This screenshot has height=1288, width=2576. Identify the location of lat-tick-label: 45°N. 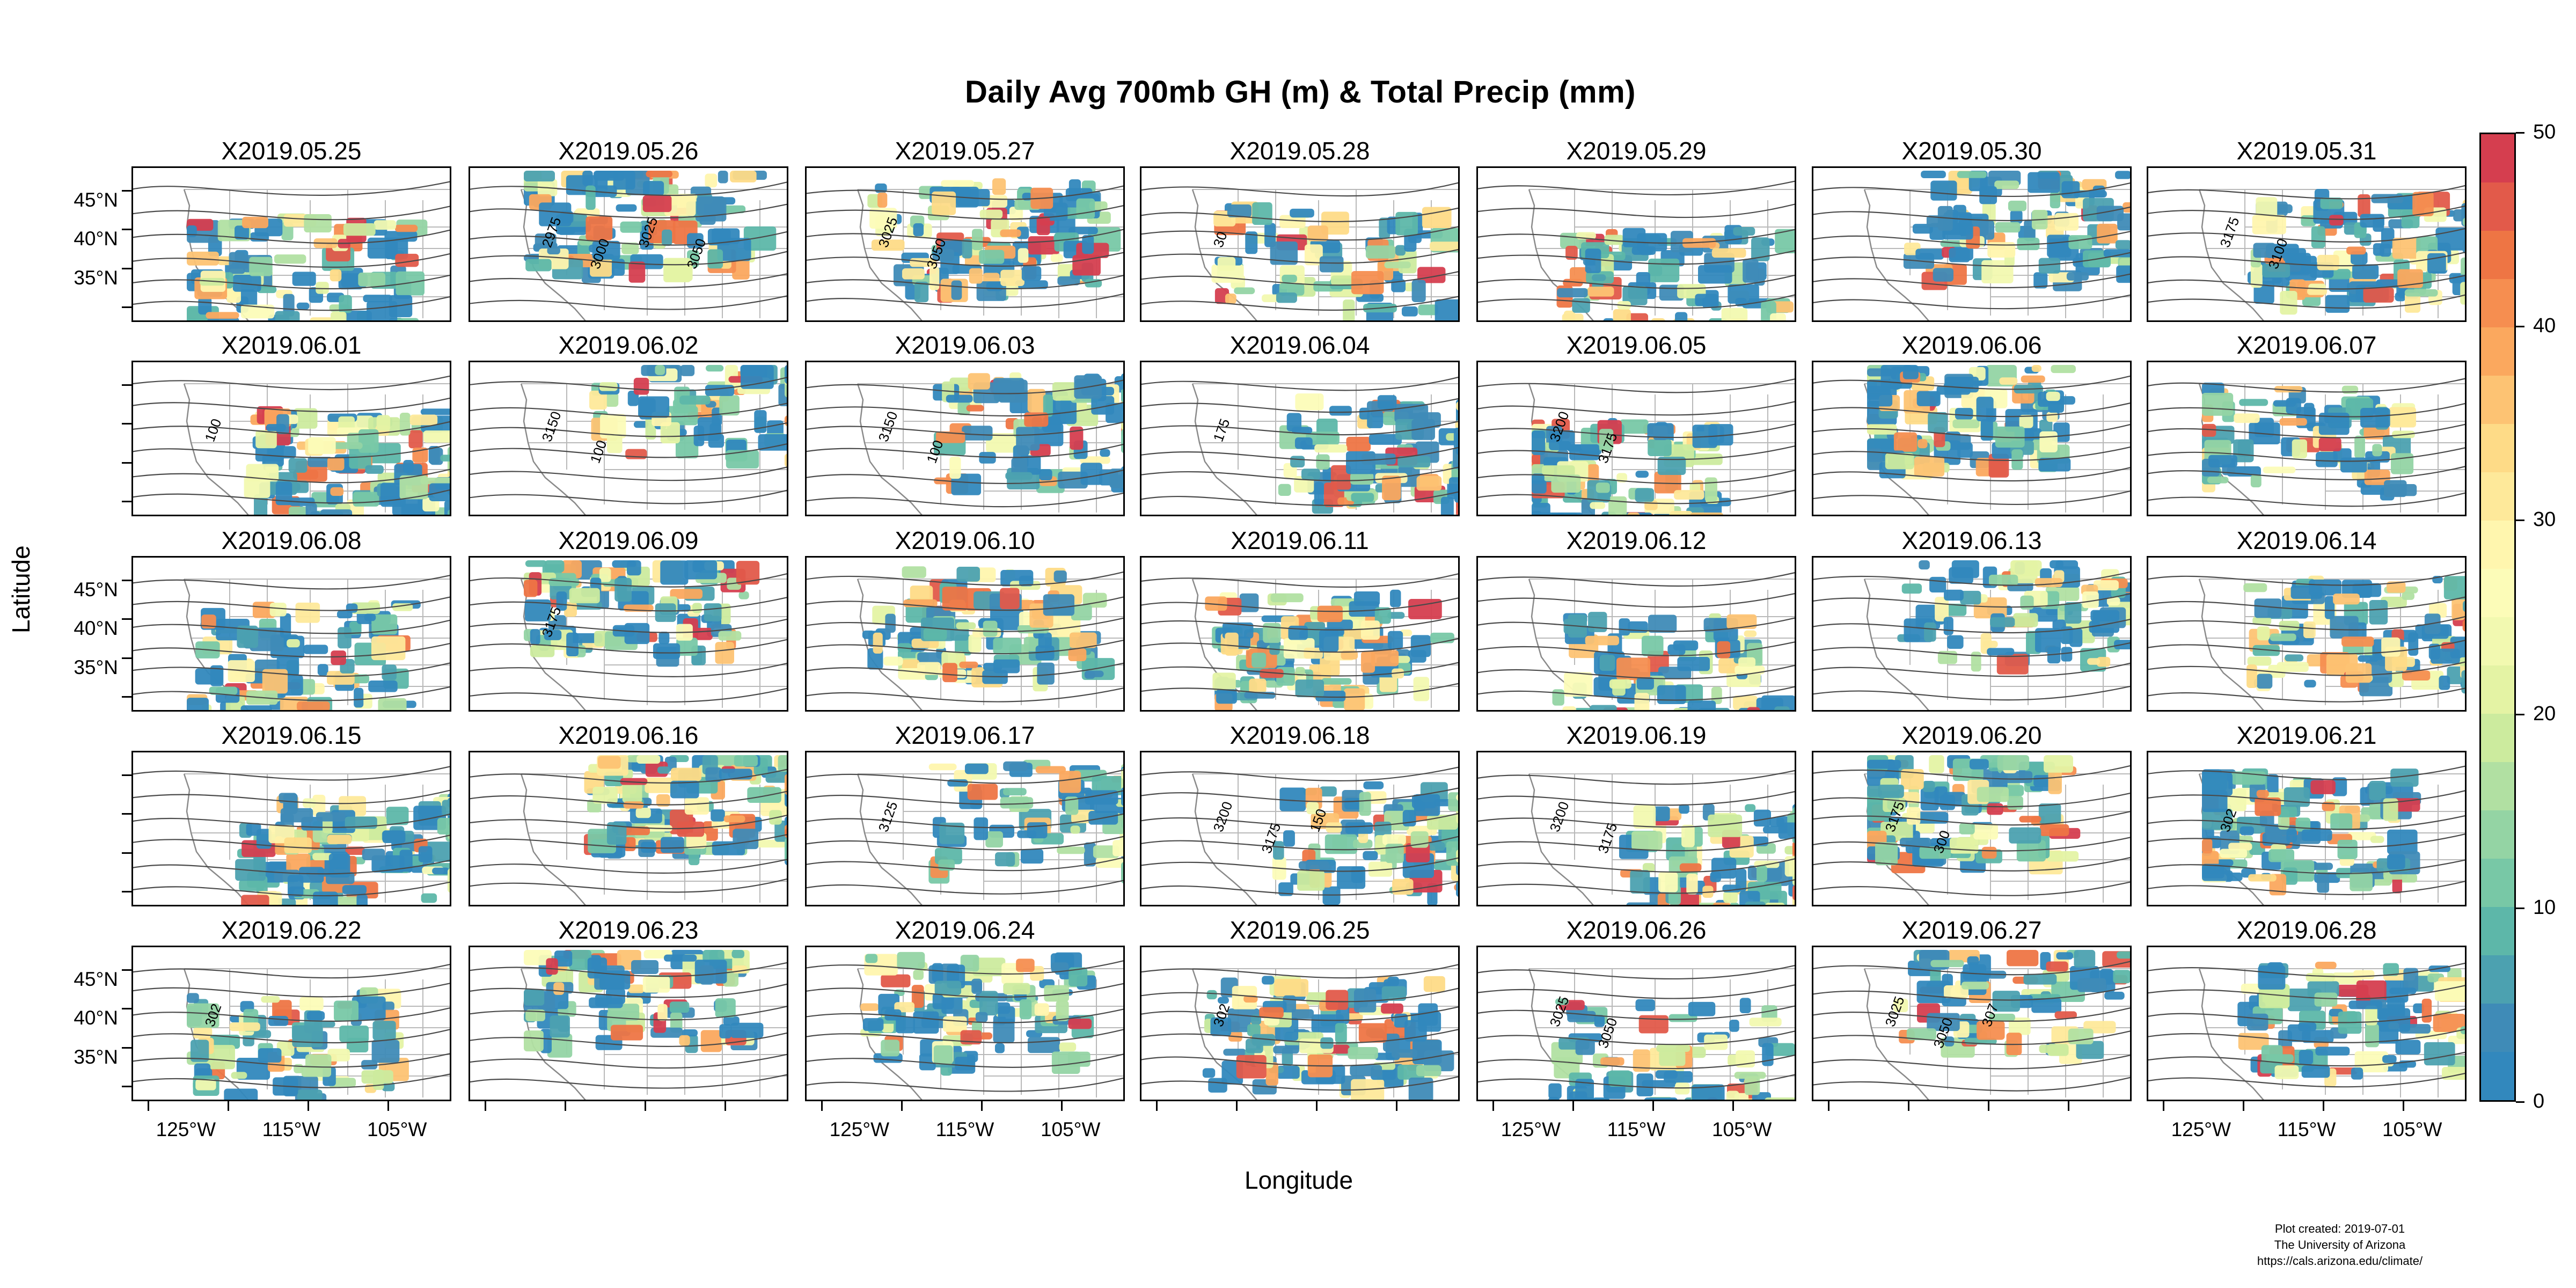
(96, 979).